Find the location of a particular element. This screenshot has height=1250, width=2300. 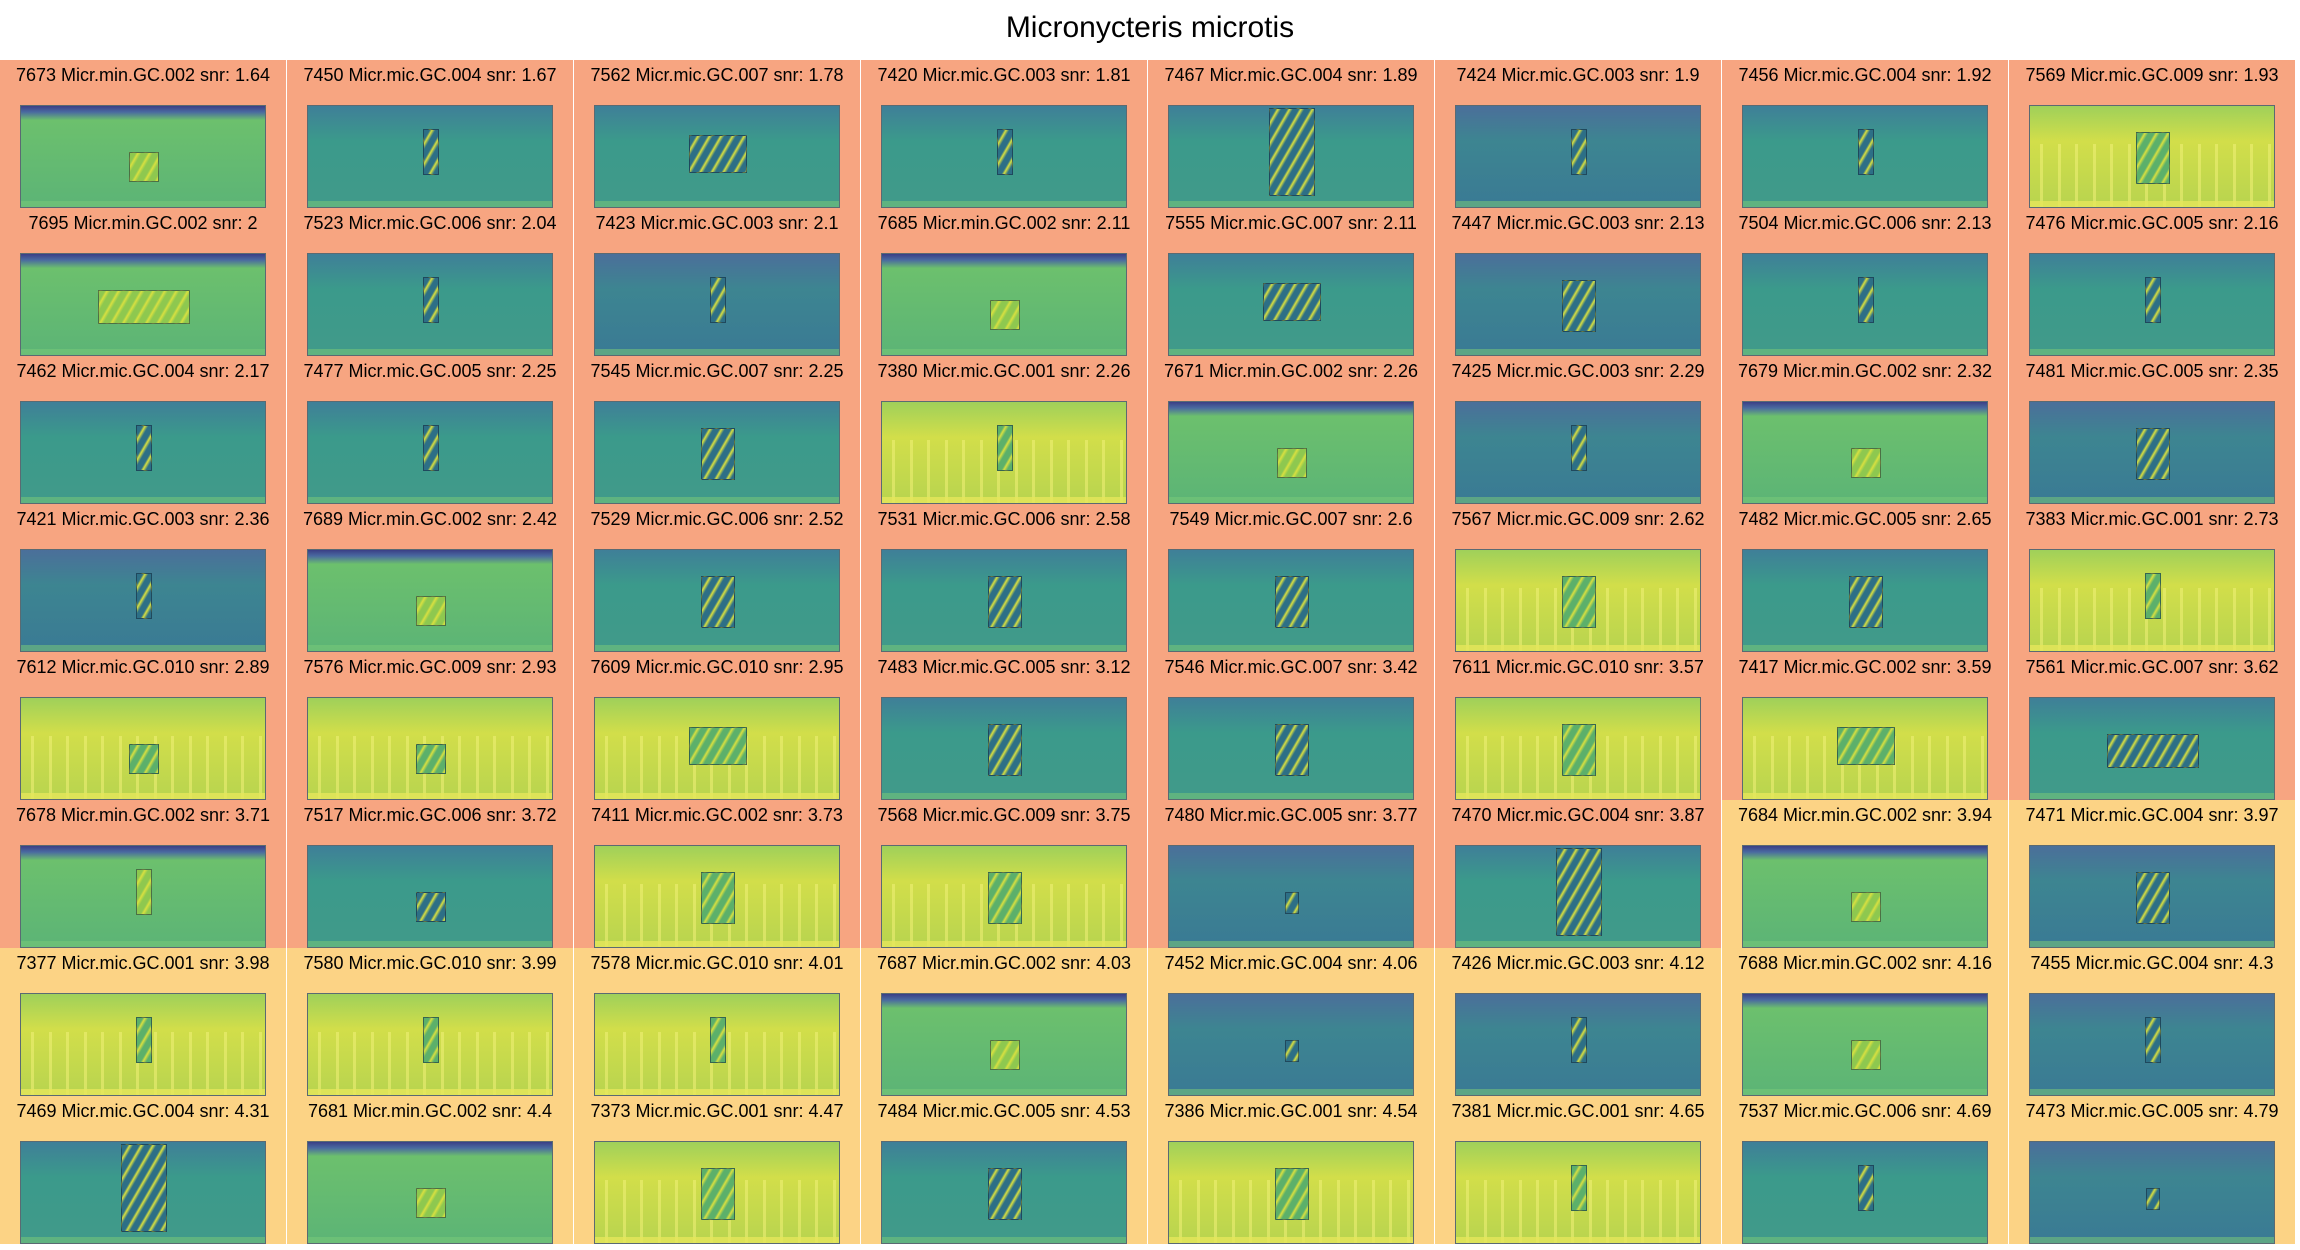

panel-title: 7549 Micr.mic.GC.007 snr: 2.6 is located at coordinates (1291, 519).